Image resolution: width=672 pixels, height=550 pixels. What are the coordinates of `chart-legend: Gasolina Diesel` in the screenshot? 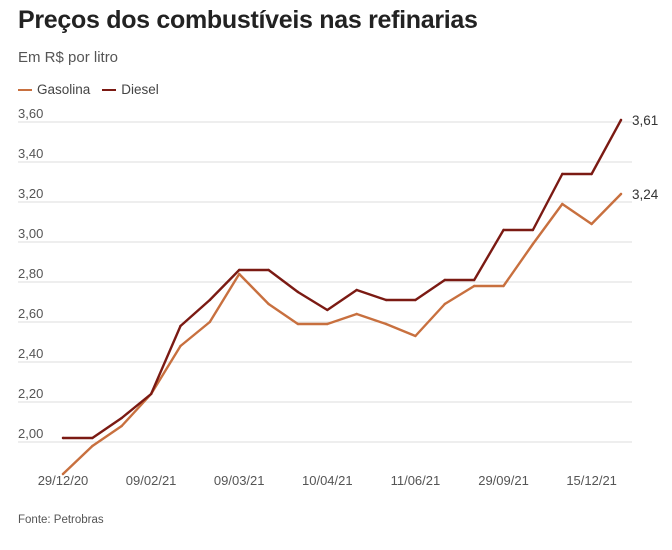 It's located at (94, 89).